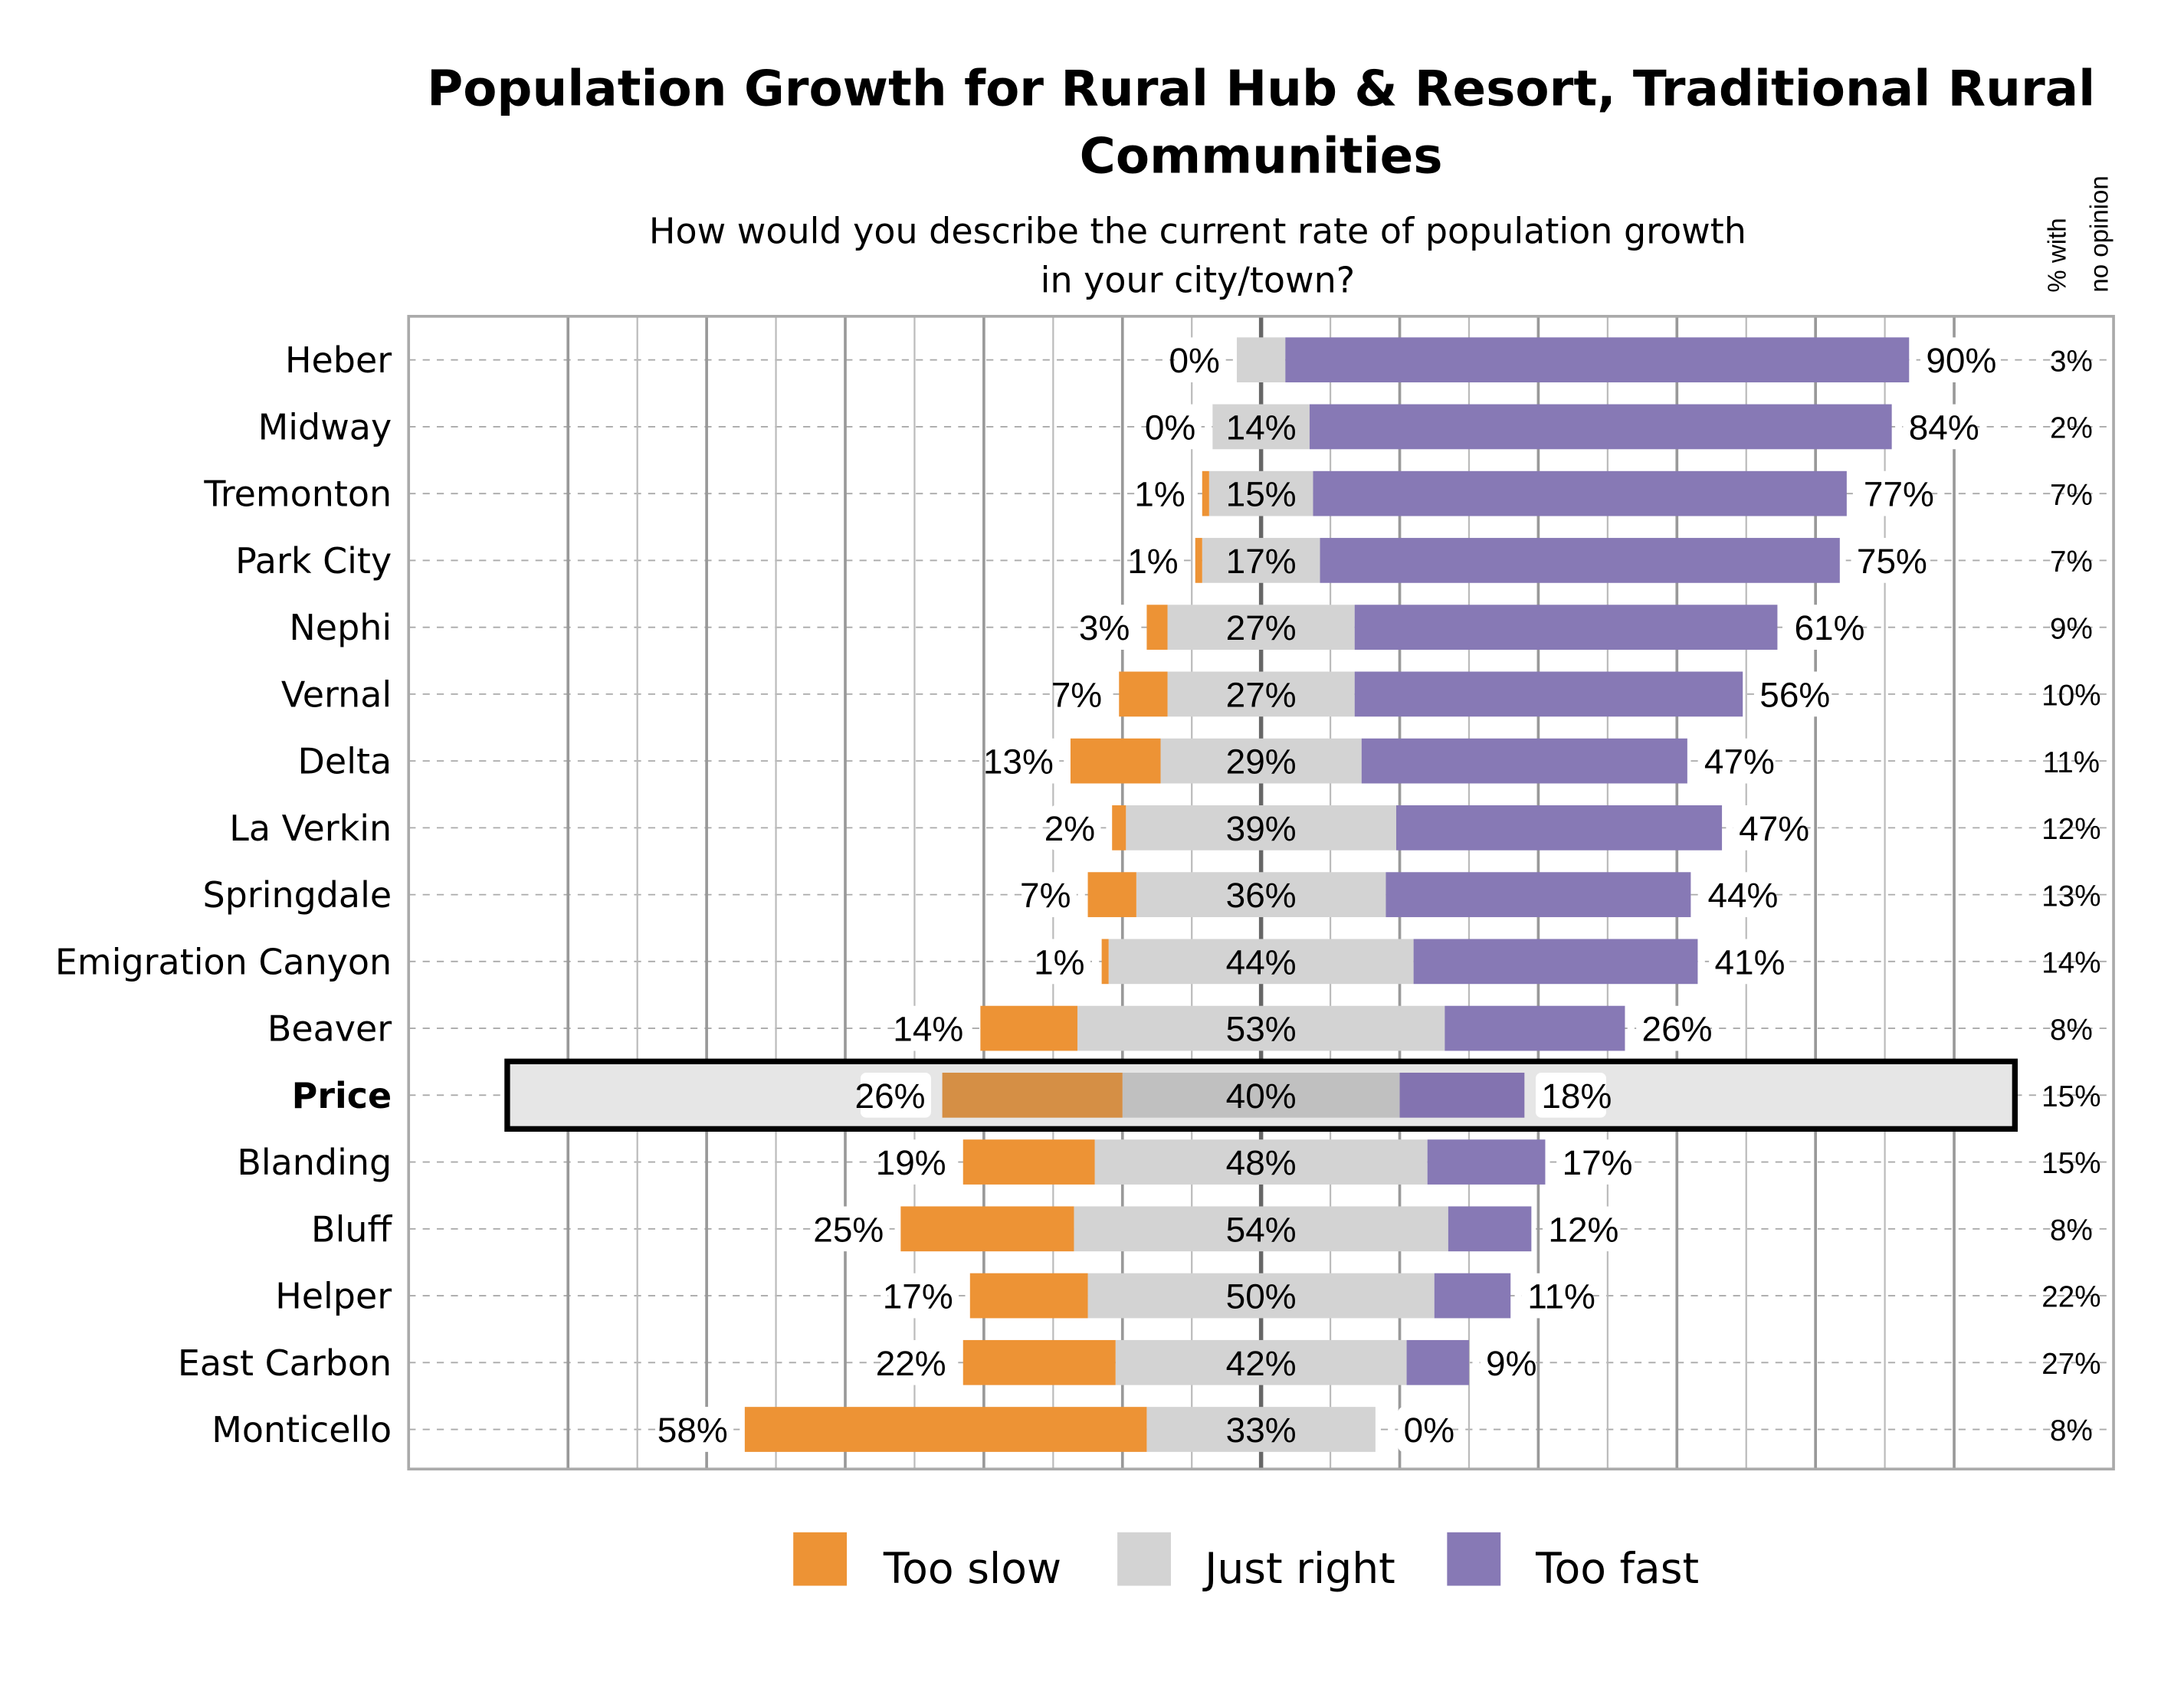 The image size is (2184, 1701). Describe the element at coordinates (2071, 361) in the screenshot. I see `label-no-opinion: 3%` at that location.